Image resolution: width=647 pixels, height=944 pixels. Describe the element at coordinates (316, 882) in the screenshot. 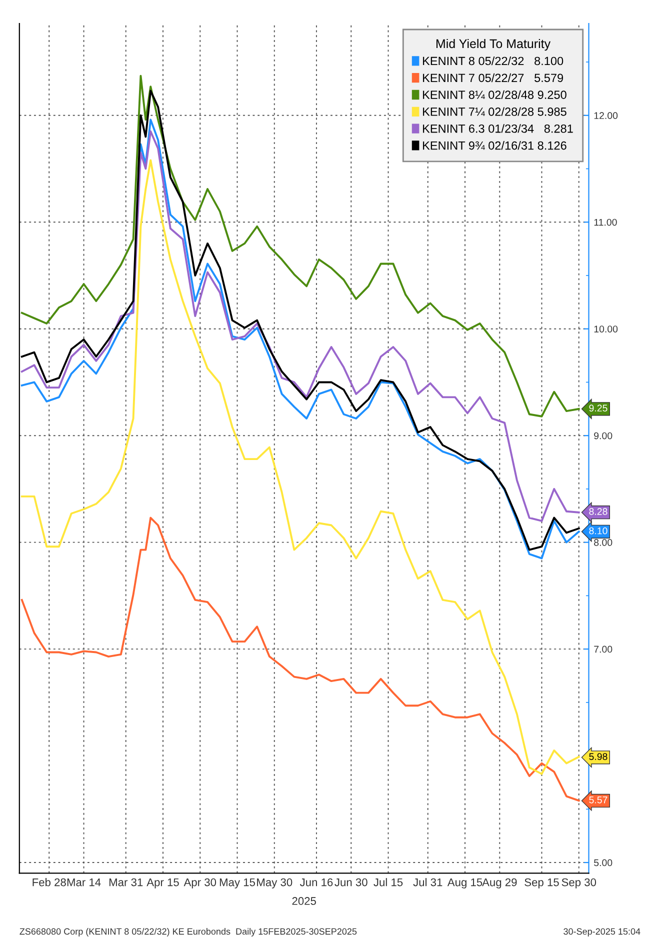

I see `x-tick-label: Jun 16` at that location.